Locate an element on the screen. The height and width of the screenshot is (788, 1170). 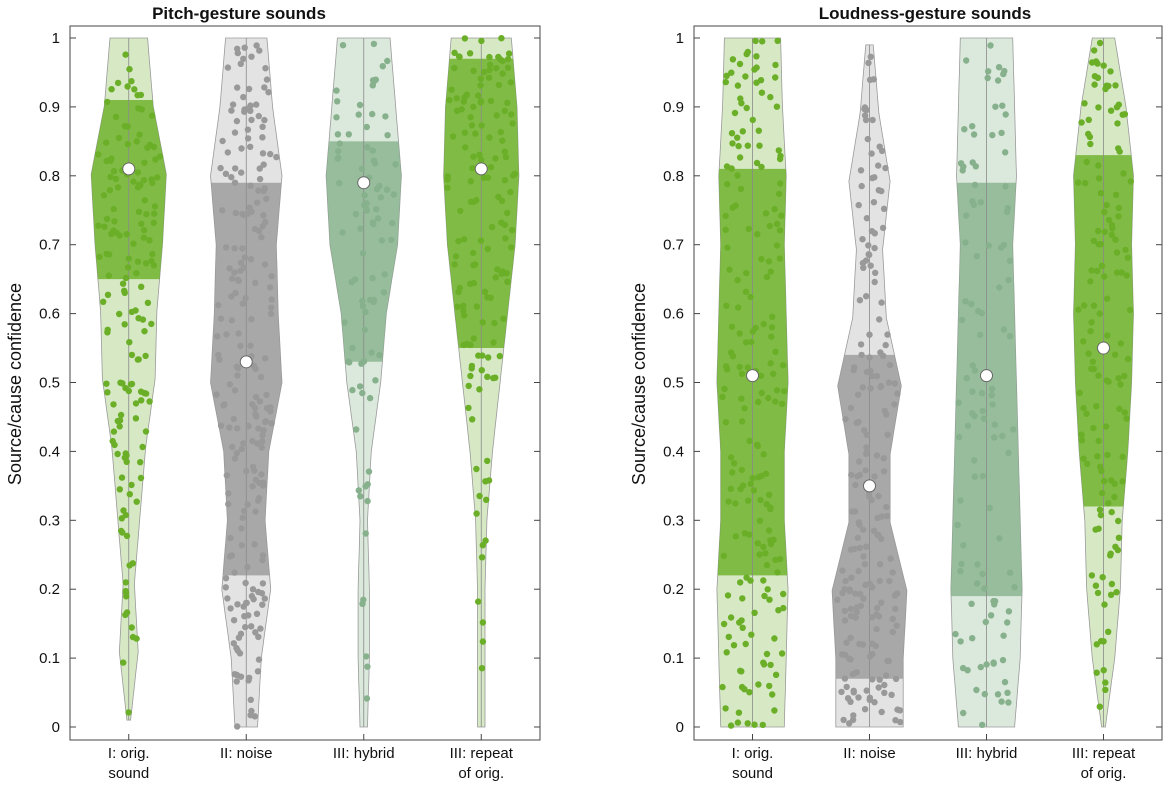
y-tick-label: 0.1 is located at coordinates (673, 658).